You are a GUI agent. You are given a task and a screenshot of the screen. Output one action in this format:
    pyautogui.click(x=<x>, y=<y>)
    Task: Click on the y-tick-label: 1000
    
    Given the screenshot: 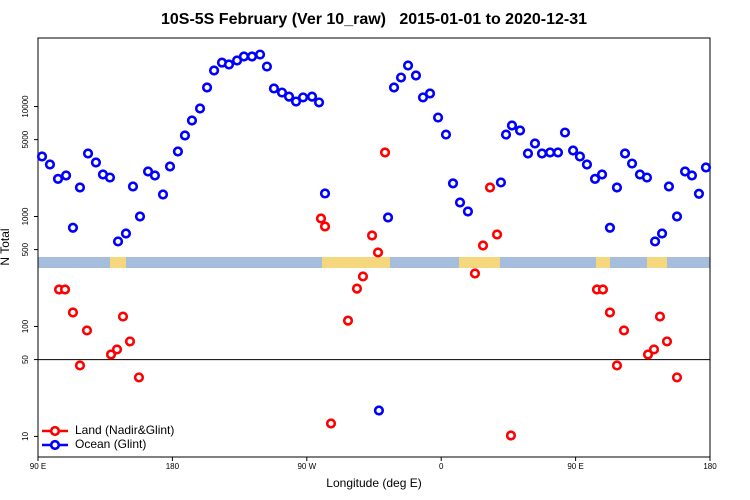 What is the action you would take?
    pyautogui.click(x=25, y=216)
    